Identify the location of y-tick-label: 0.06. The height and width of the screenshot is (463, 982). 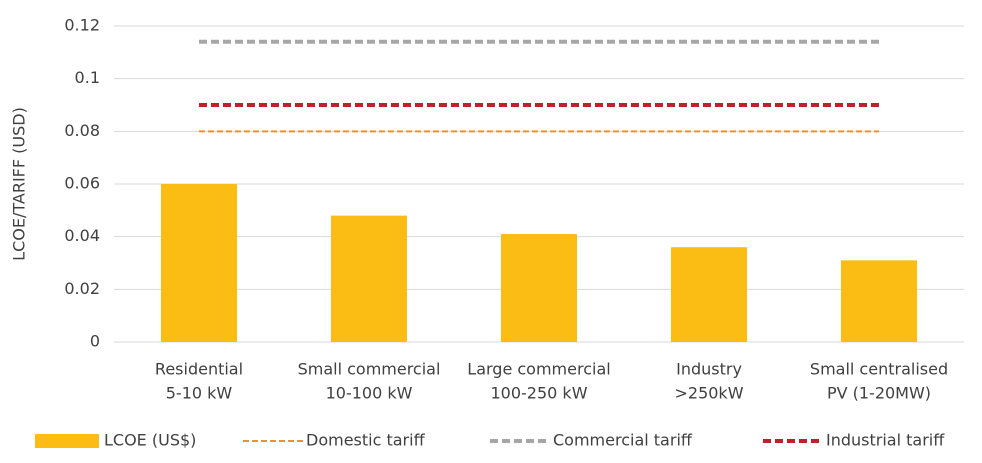
(82, 183).